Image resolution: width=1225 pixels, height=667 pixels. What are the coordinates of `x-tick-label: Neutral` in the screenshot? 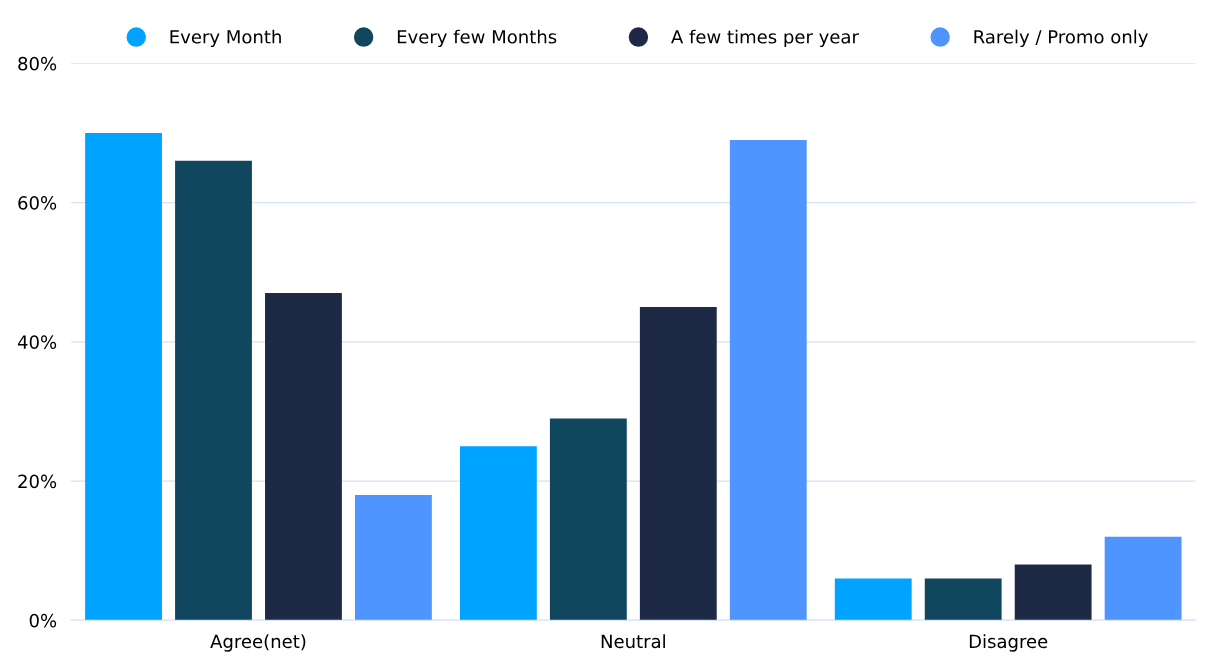 It's located at (633, 641).